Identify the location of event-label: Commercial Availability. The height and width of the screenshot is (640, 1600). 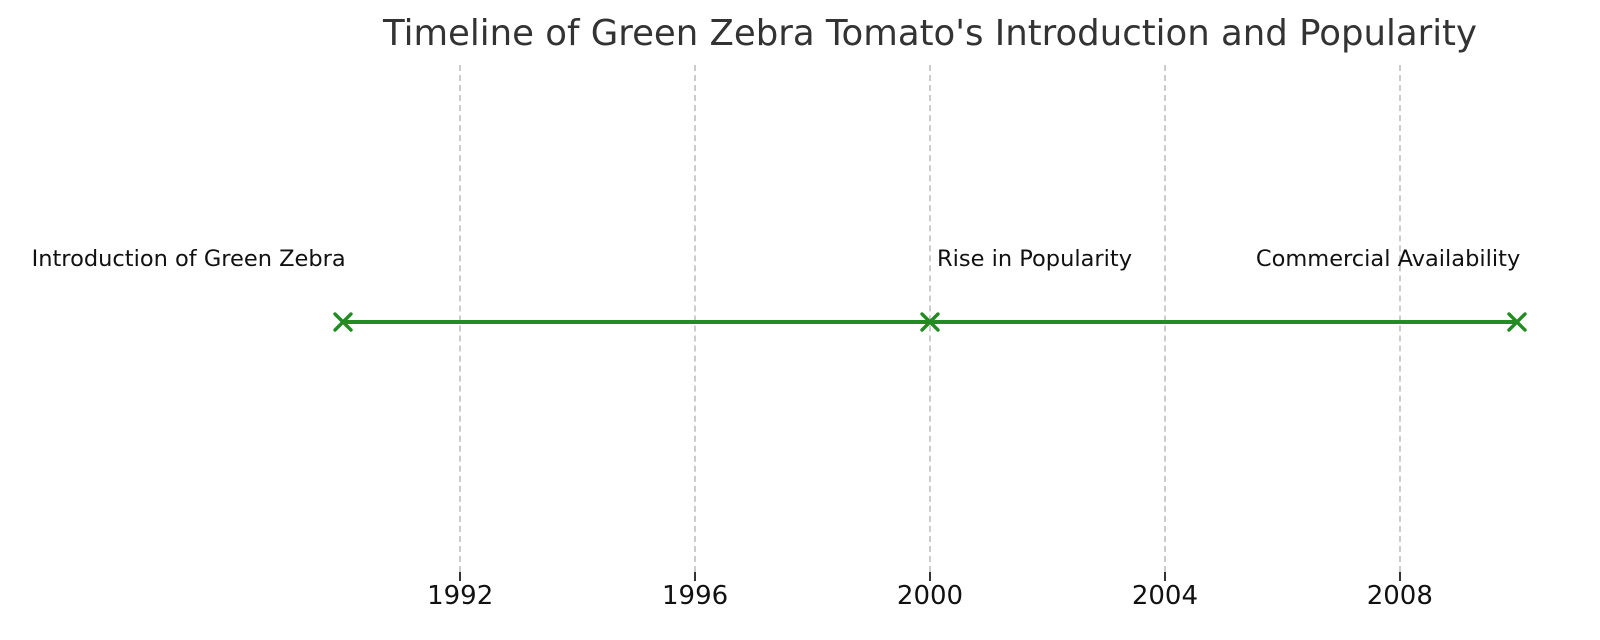
(1388, 259).